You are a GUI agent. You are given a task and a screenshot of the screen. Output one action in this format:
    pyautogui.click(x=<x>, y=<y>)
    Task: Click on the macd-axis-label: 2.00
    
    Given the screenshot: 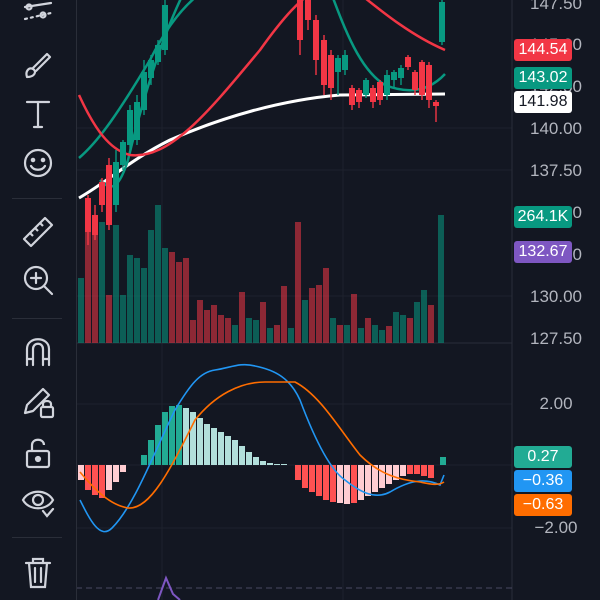 What is the action you would take?
    pyautogui.click(x=556, y=403)
    